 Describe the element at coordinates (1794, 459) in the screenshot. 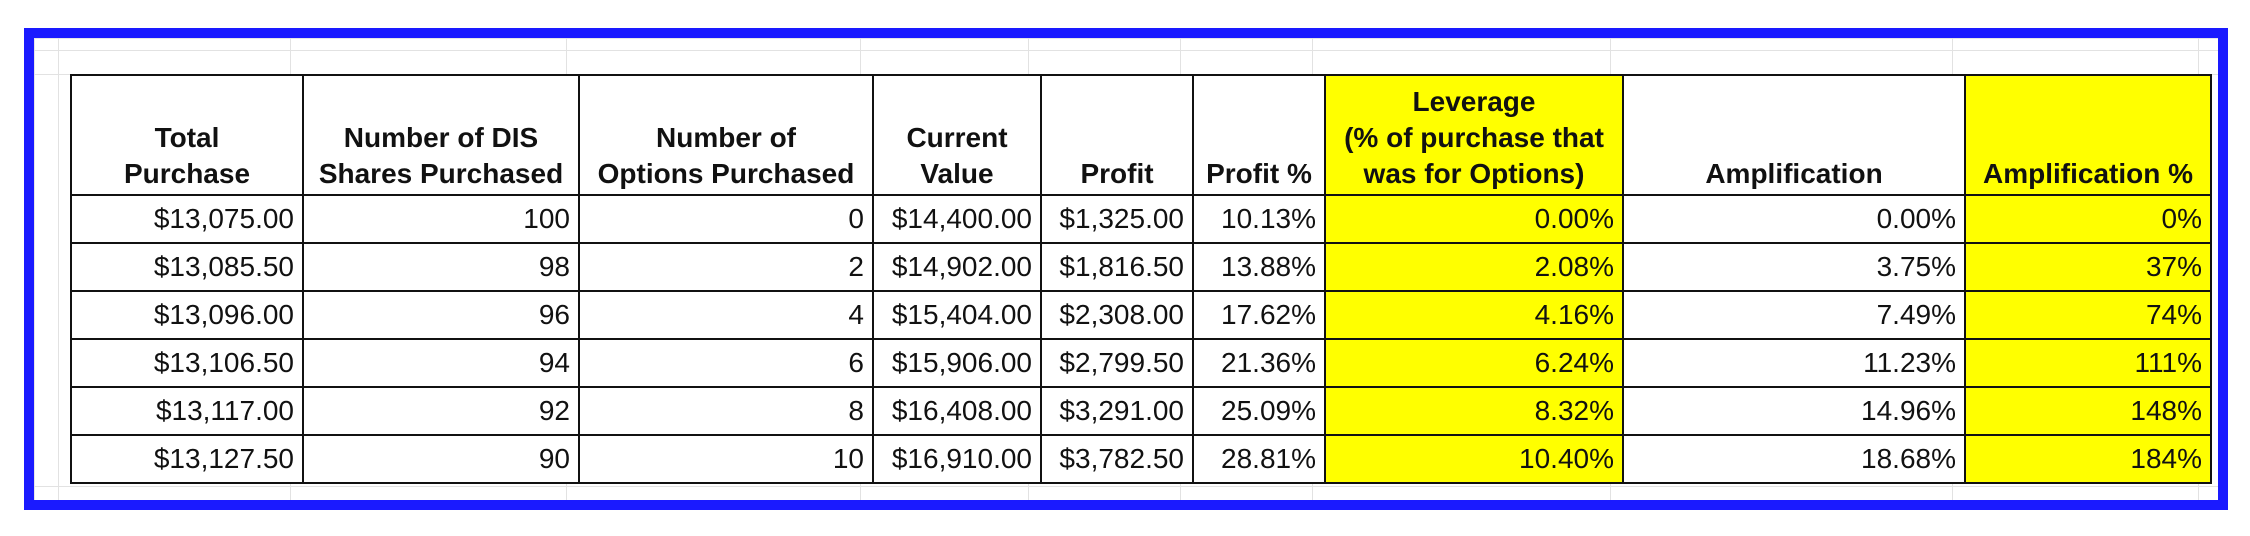

I see `cell-amplification: 18.68%` at that location.